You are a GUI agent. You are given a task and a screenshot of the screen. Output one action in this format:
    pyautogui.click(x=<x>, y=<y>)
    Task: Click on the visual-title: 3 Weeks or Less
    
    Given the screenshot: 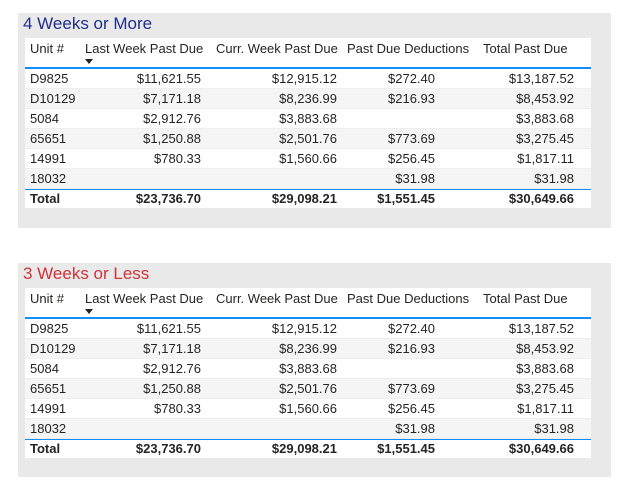 What is the action you would take?
    pyautogui.click(x=86, y=273)
    